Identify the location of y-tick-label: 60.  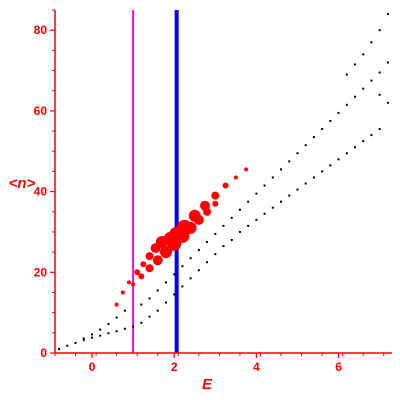
(41, 111).